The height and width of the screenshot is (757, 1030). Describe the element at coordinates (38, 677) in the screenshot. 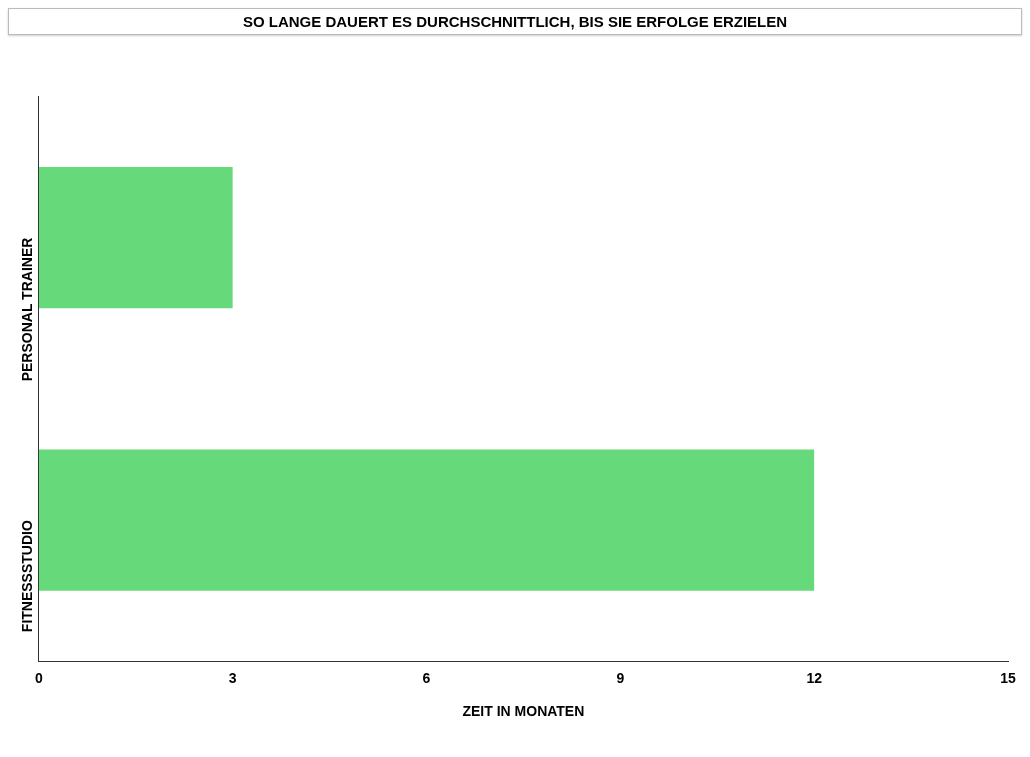

I see `x-tick-label: 0` at that location.